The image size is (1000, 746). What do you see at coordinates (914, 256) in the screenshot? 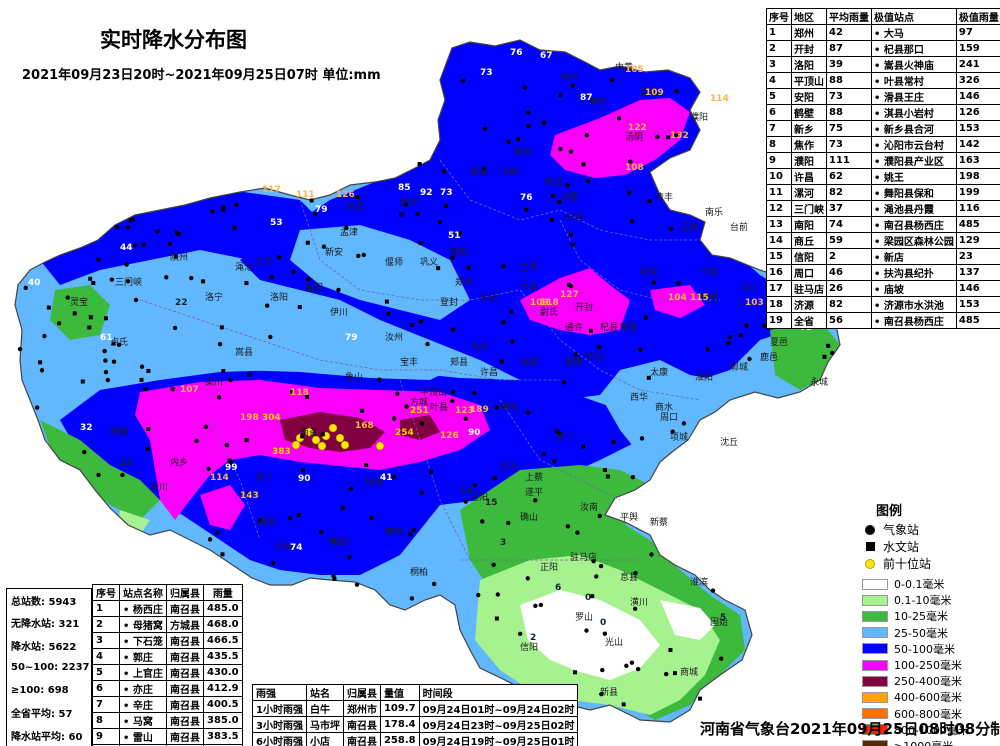
I see `table-cell: • 新店` at bounding box center [914, 256].